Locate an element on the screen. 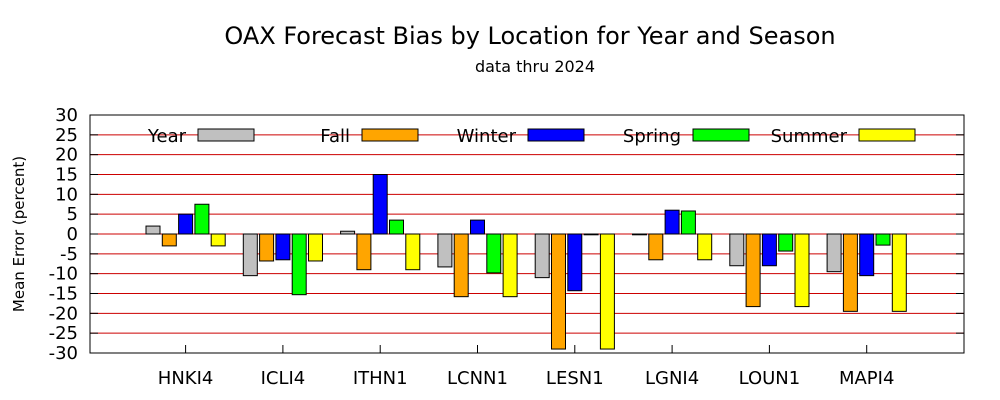  bar-hnki4-fall is located at coordinates (169, 240).